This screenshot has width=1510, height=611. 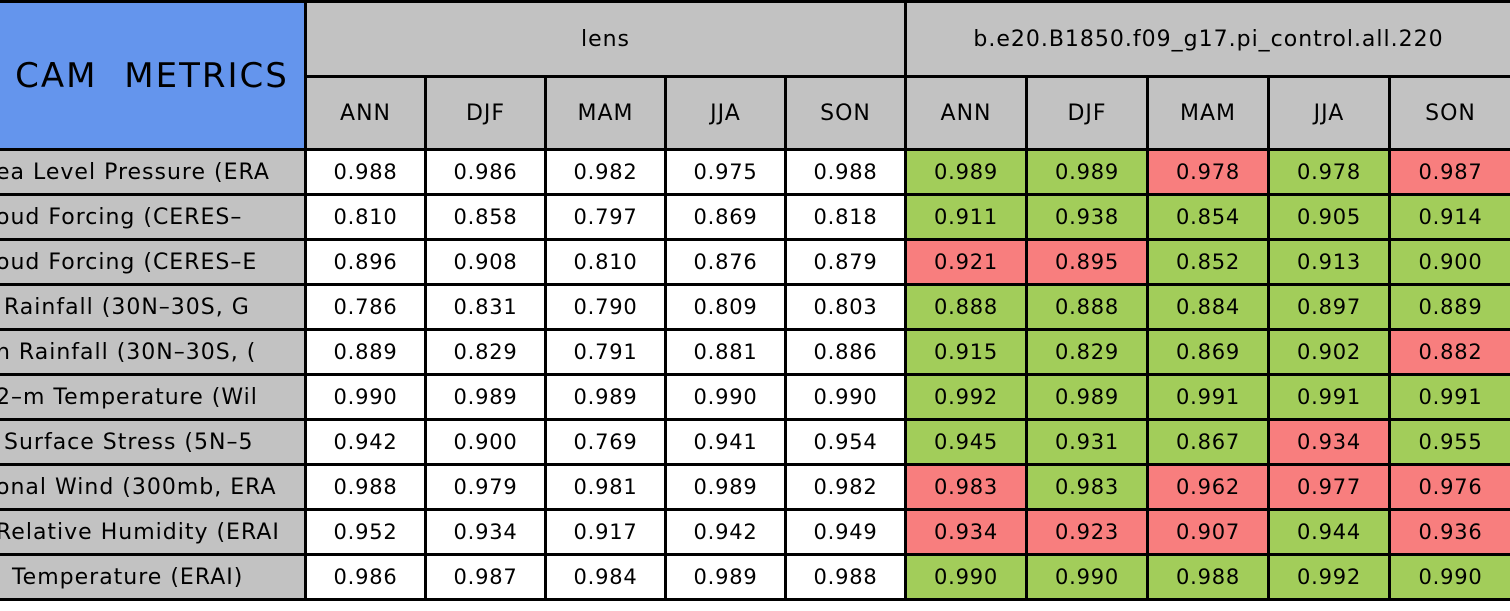 What do you see at coordinates (1450, 217) in the screenshot?
I see `control-value-cell: 0.914` at bounding box center [1450, 217].